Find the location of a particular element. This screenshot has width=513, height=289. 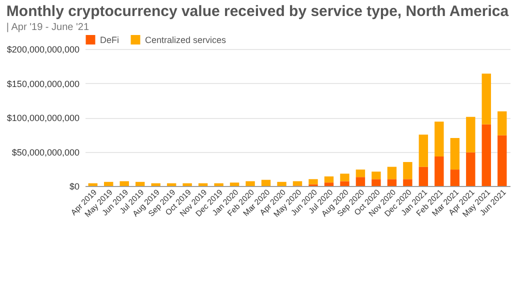

y-tick-label: $50,000,000,000 is located at coordinates (46, 152).